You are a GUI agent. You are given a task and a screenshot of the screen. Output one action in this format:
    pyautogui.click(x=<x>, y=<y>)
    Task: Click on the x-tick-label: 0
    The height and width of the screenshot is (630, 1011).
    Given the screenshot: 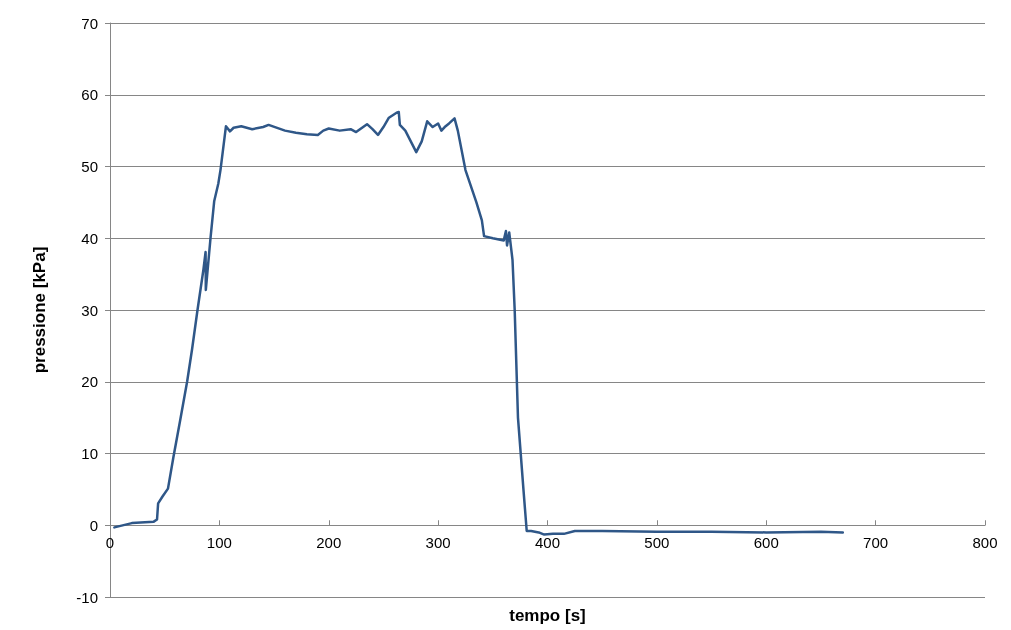 What is the action you would take?
    pyautogui.click(x=110, y=543)
    